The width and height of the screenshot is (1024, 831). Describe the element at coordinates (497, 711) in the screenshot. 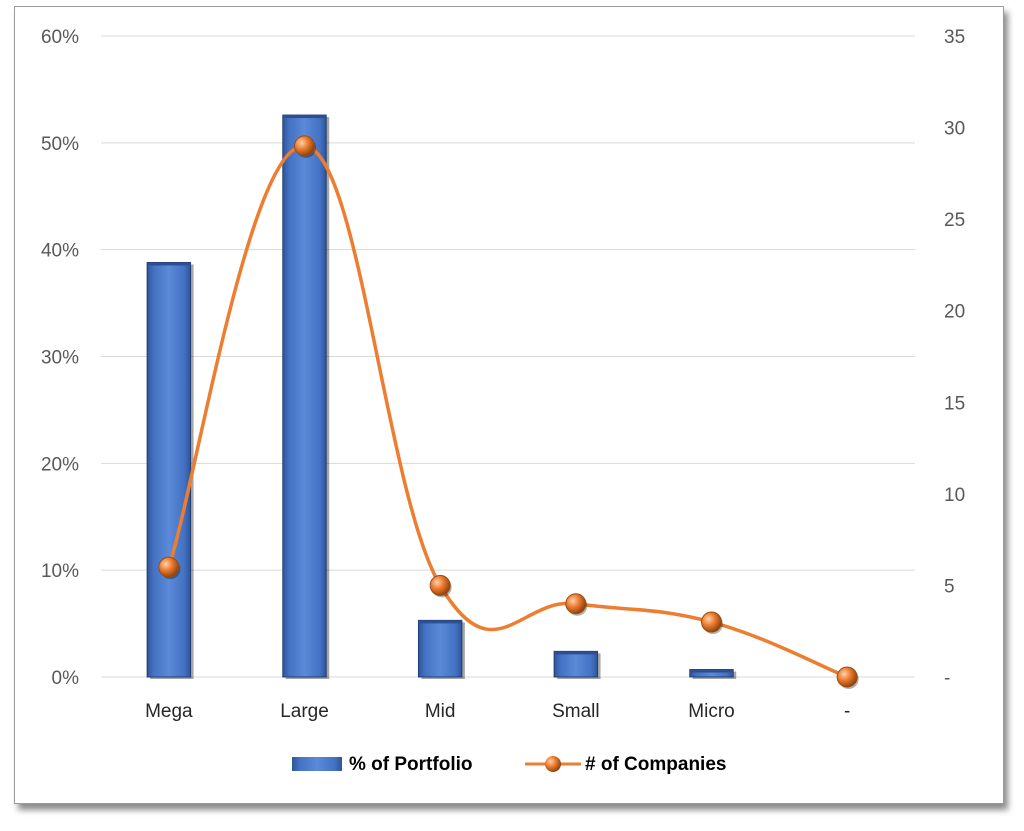

I see `category-labels: Mega Large Mid Small Micro -` at that location.